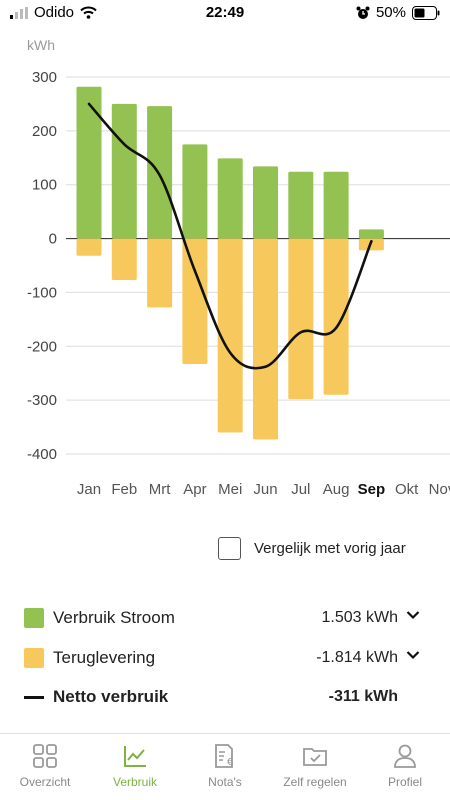 Image resolution: width=450 pixels, height=800 pixels. Describe the element at coordinates (44, 131) in the screenshot. I see `y-tick-label: 200` at that location.